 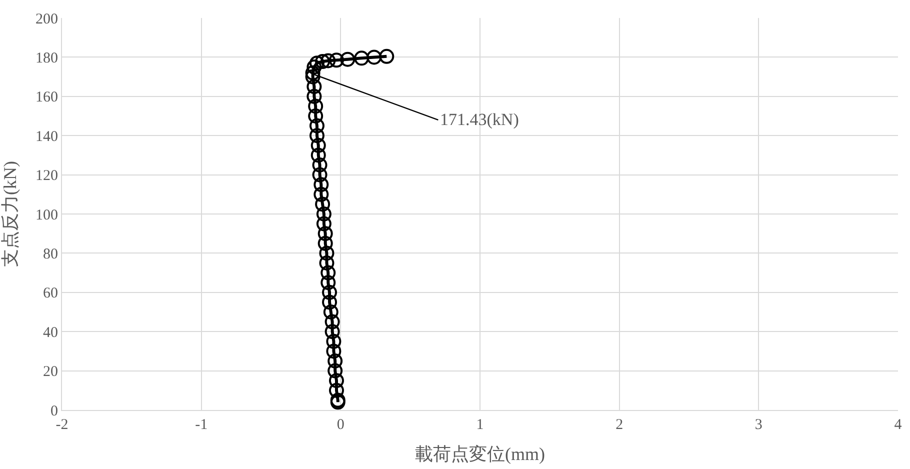 I want to click on x-tick-label: 2, so click(x=620, y=425).